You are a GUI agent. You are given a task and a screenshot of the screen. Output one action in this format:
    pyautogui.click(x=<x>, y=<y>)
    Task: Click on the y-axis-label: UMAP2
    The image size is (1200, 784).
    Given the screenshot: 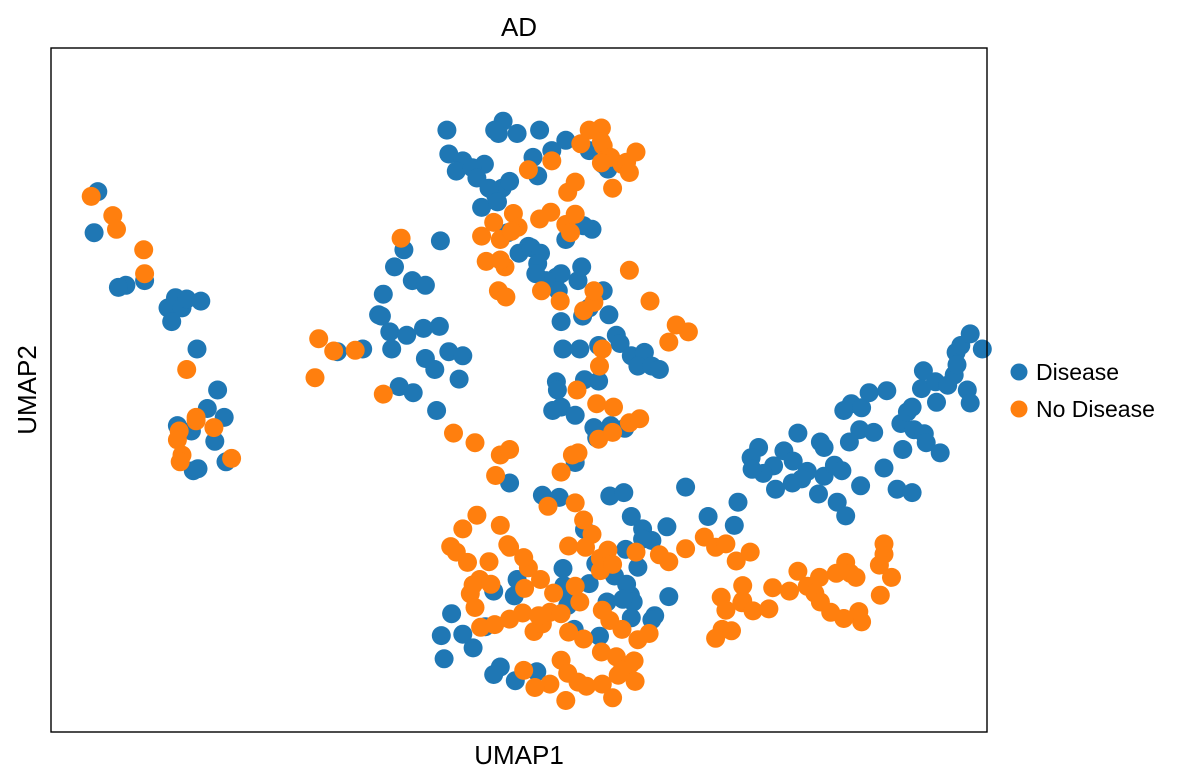 What is the action you would take?
    pyautogui.click(x=27, y=390)
    